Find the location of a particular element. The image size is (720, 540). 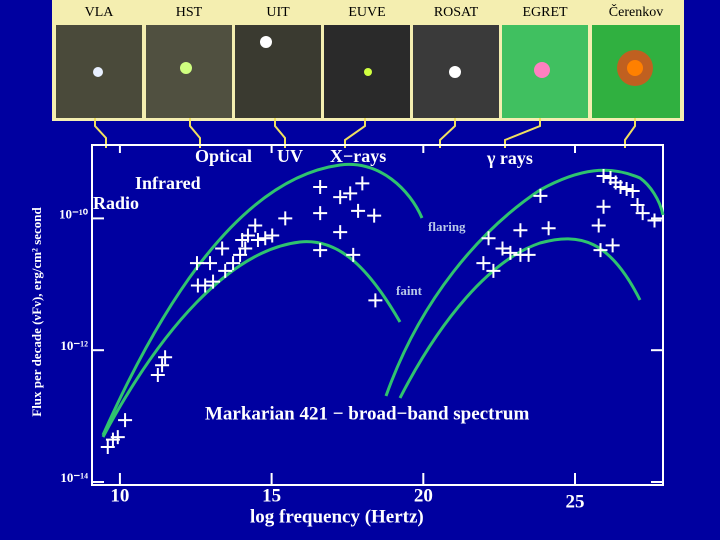

instrument-label: EUVE is located at coordinates (366, 12).